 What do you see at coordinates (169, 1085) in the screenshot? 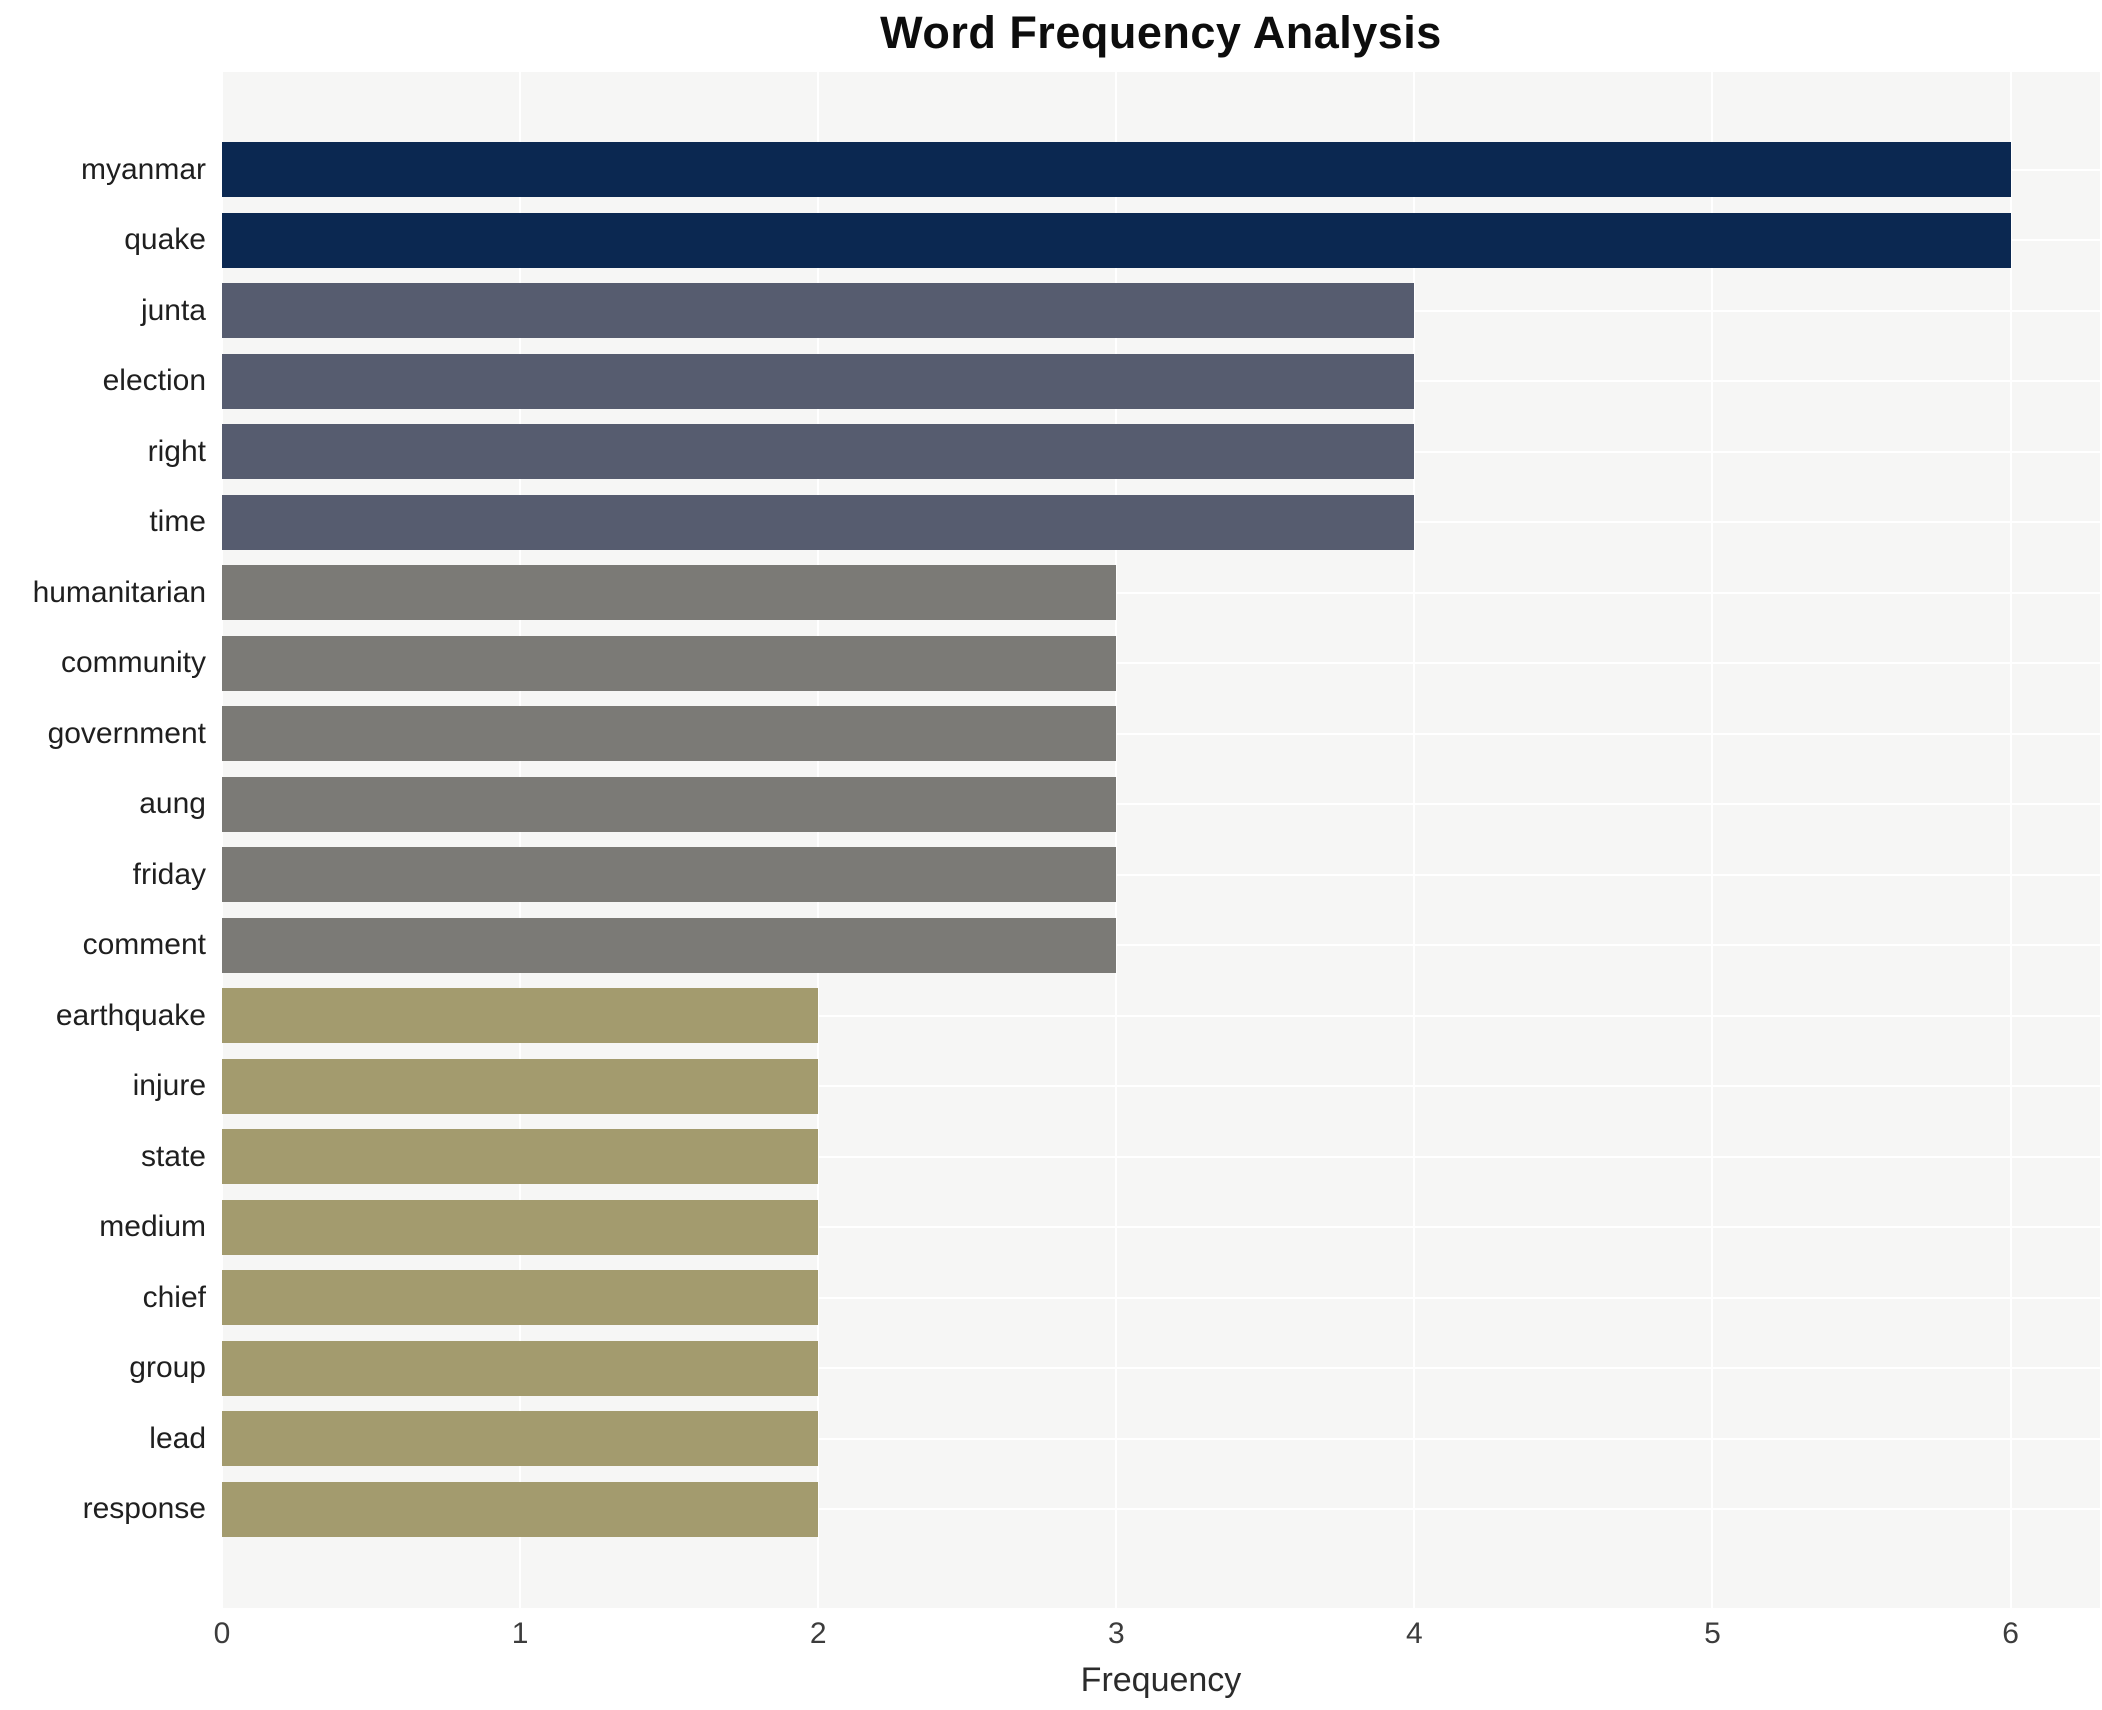
I see `category-label-injure: injure` at bounding box center [169, 1085].